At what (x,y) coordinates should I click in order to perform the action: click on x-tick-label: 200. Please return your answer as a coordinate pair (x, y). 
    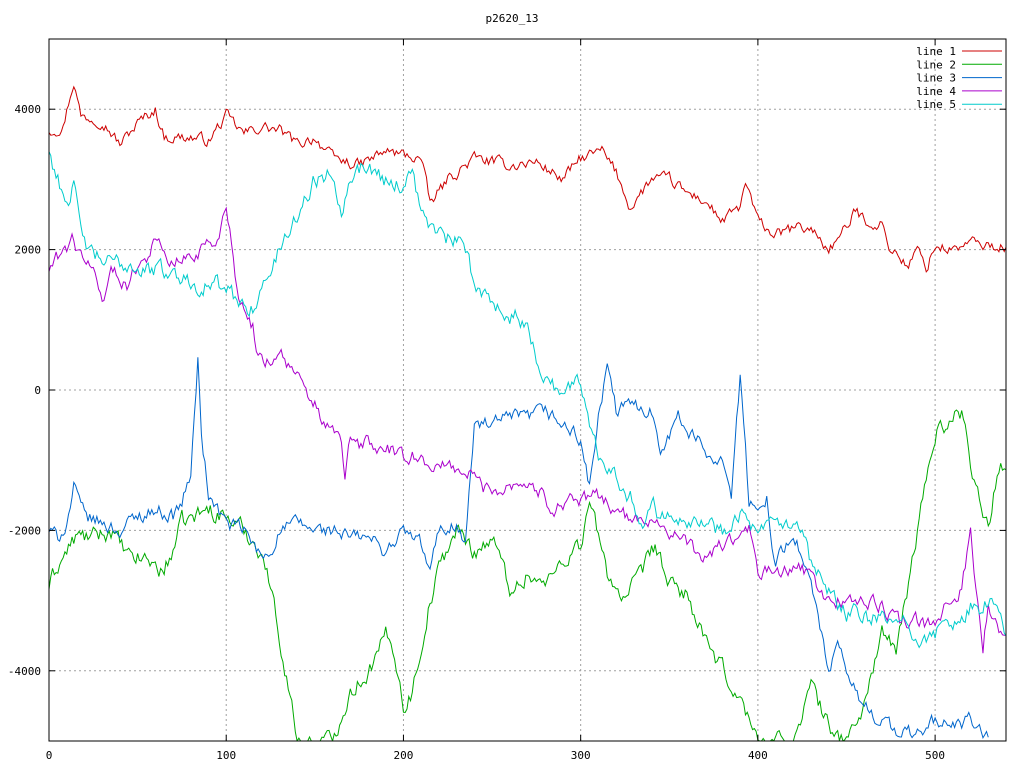
    Looking at the image, I should click on (404, 755).